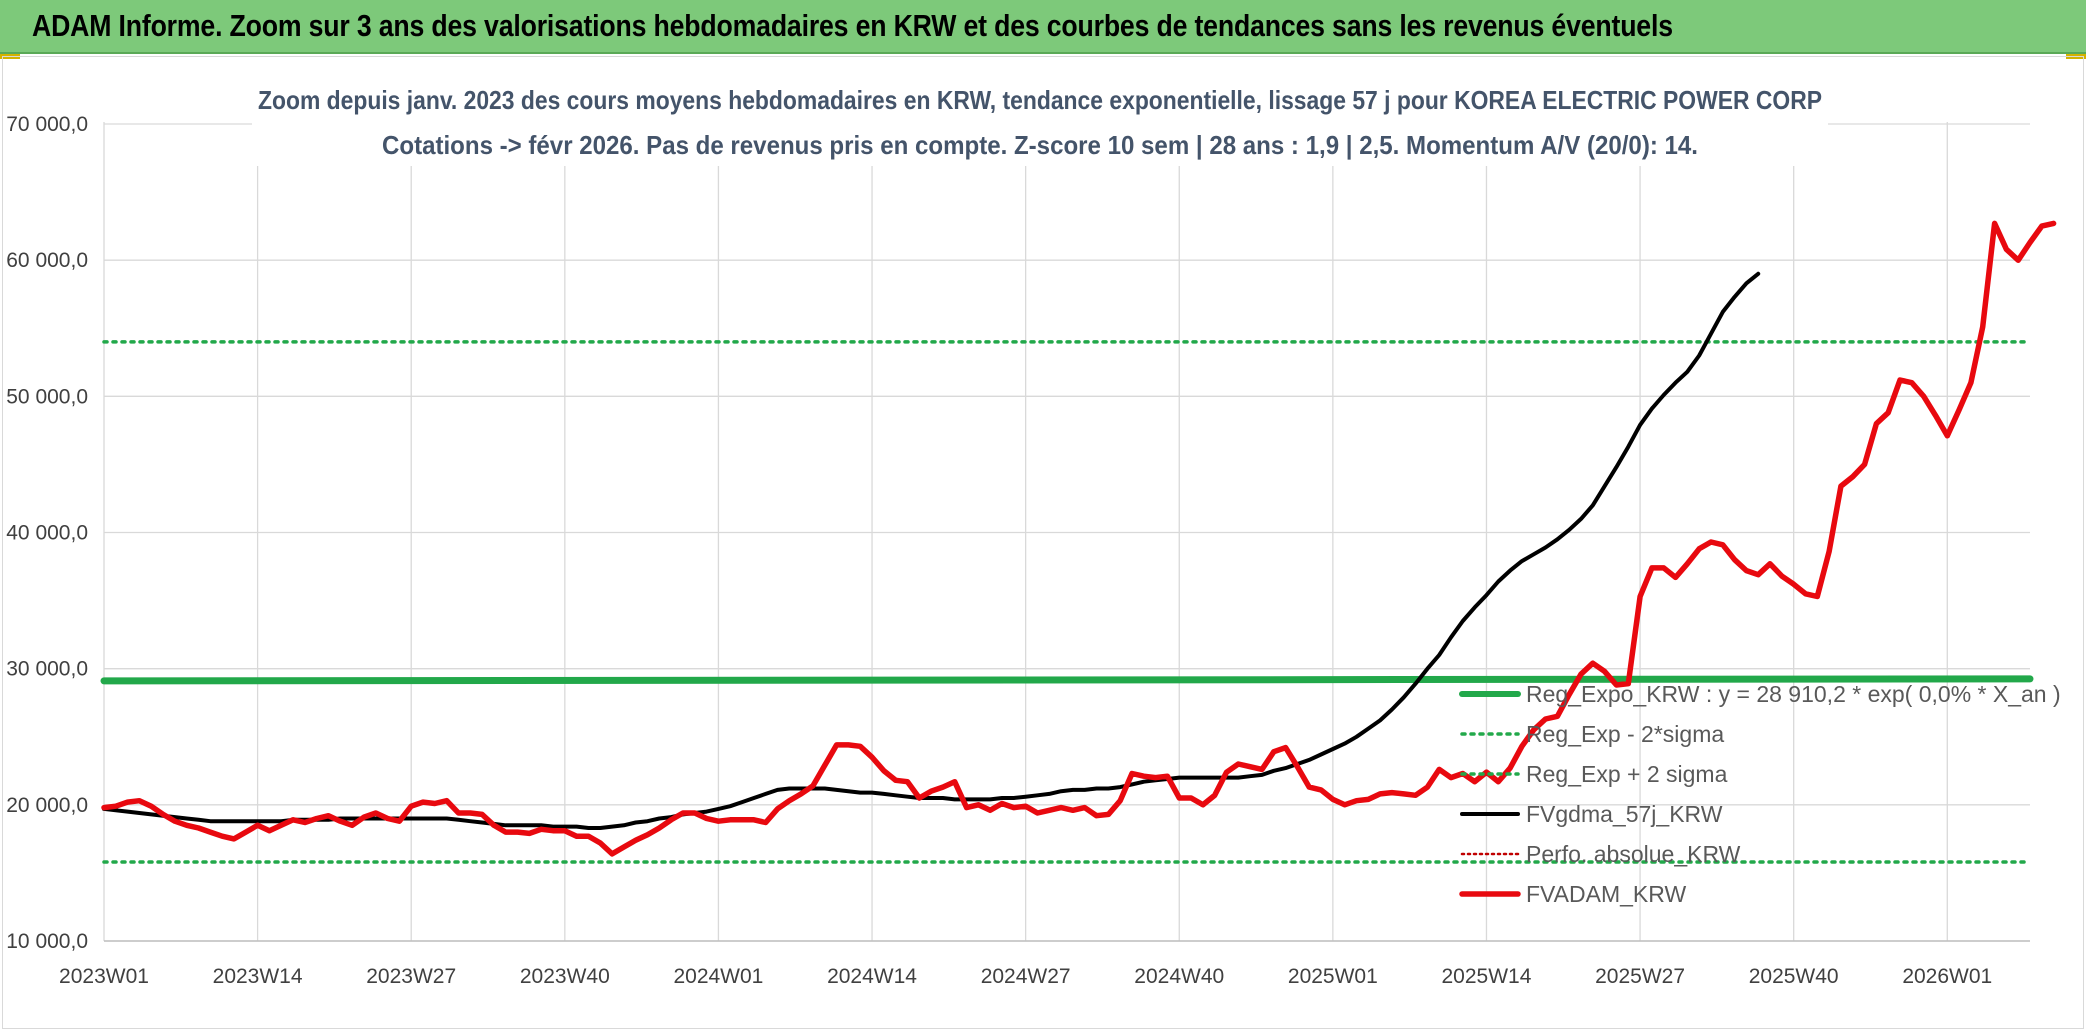 The height and width of the screenshot is (1031, 2086). What do you see at coordinates (1627, 774) in the screenshot?
I see `sigma-plus-line-legend-label: Reg_Exp + 2 sigma` at bounding box center [1627, 774].